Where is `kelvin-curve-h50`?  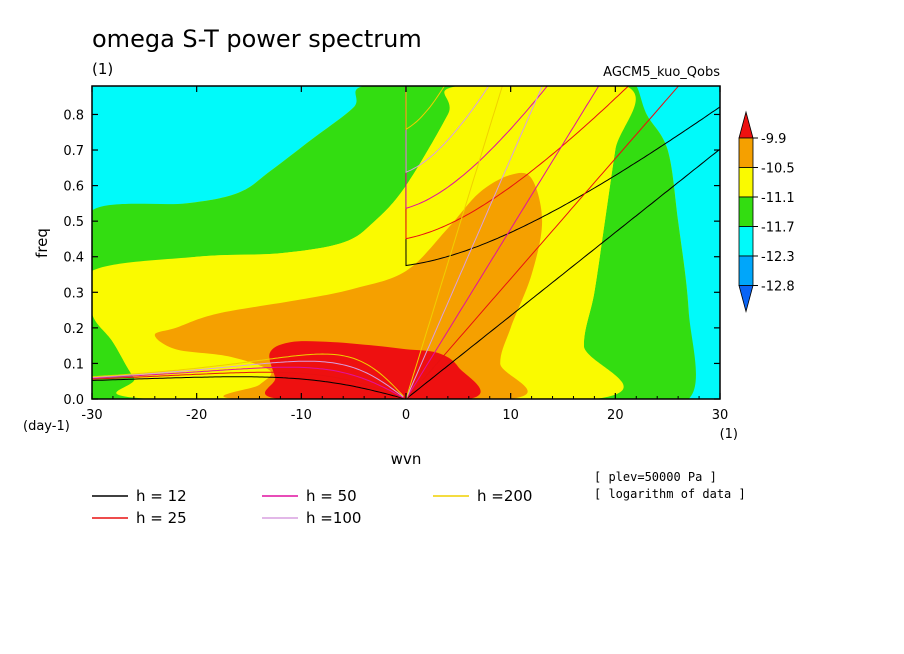 kelvin-curve-h50 is located at coordinates (502, 242).